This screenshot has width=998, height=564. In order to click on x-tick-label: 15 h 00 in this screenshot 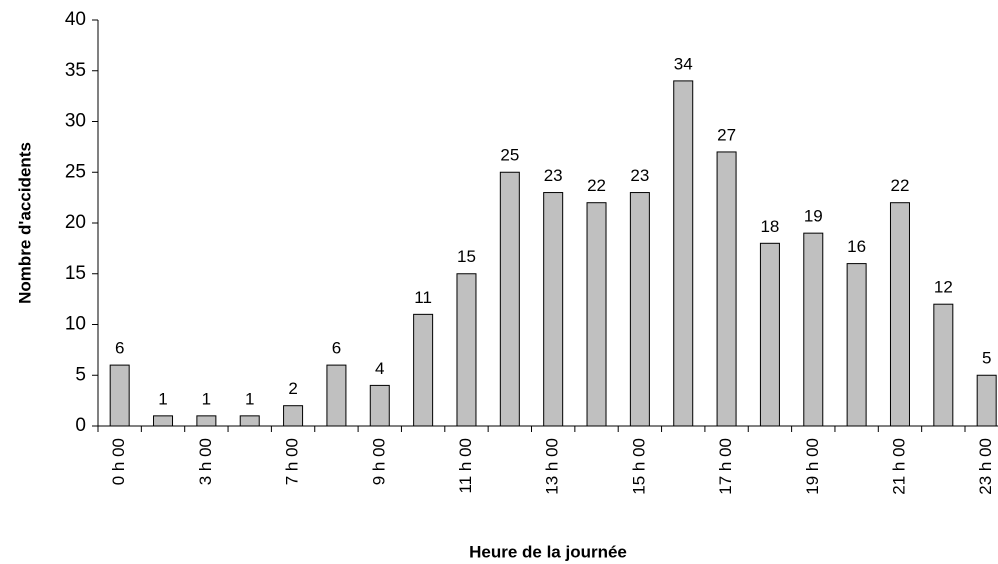, I will do `click(638, 466)`.